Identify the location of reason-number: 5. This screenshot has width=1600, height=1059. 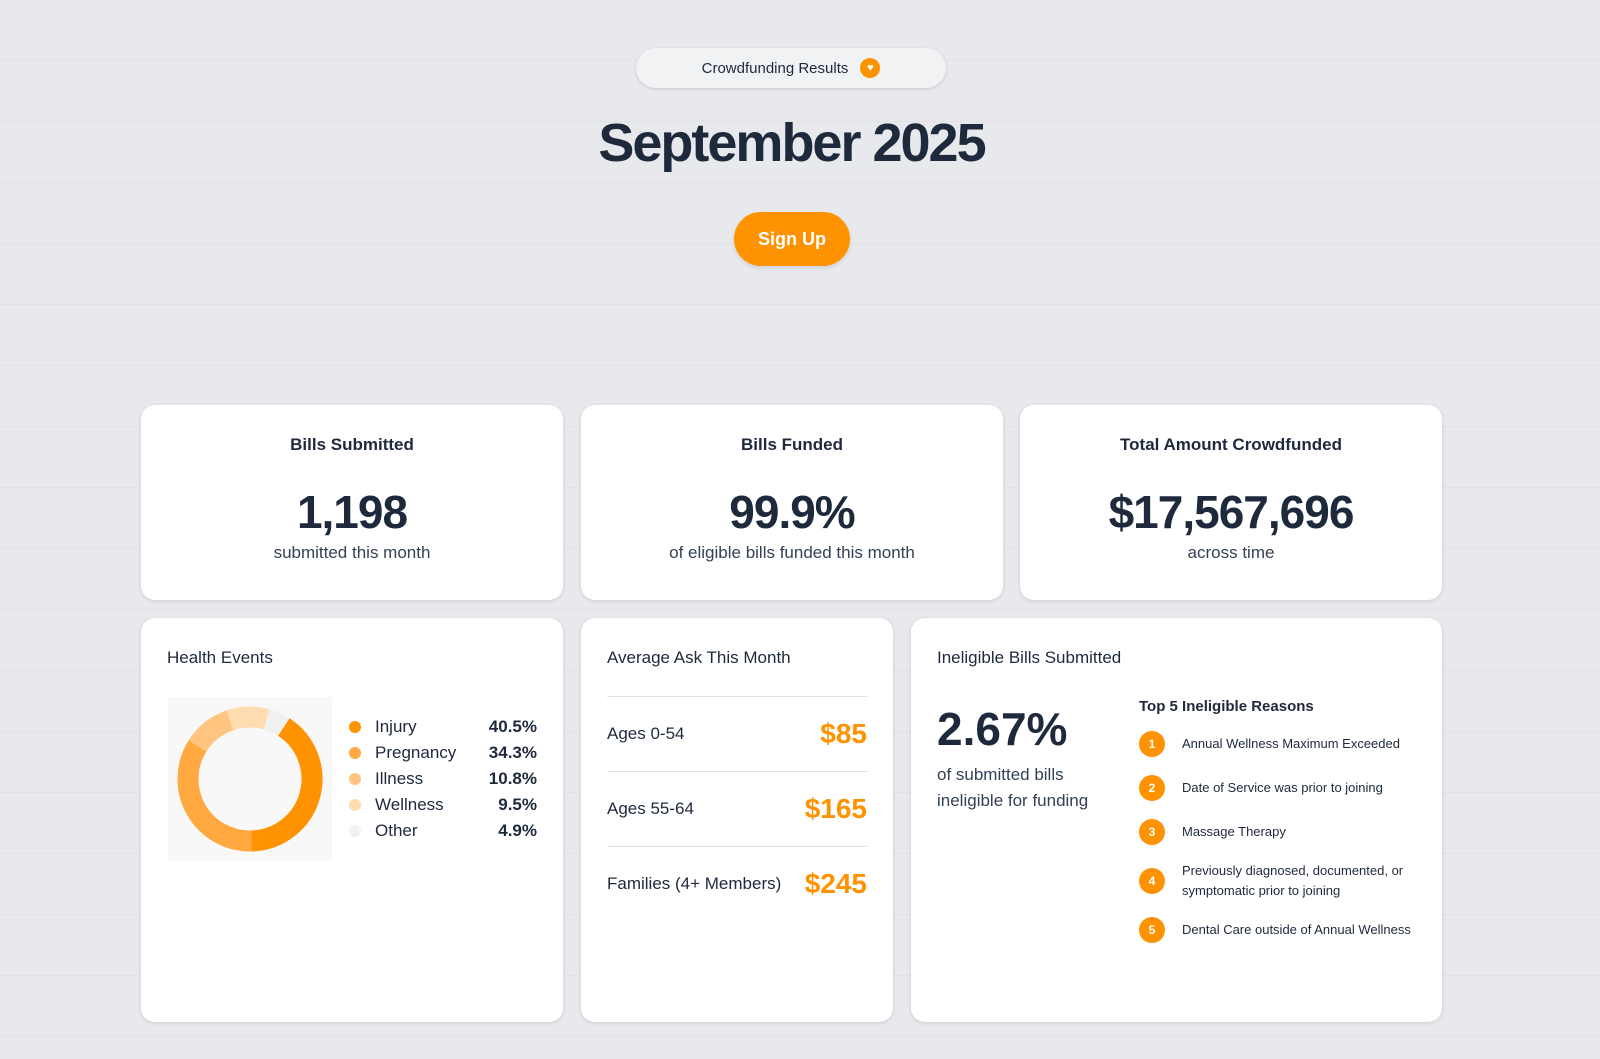
(1152, 930).